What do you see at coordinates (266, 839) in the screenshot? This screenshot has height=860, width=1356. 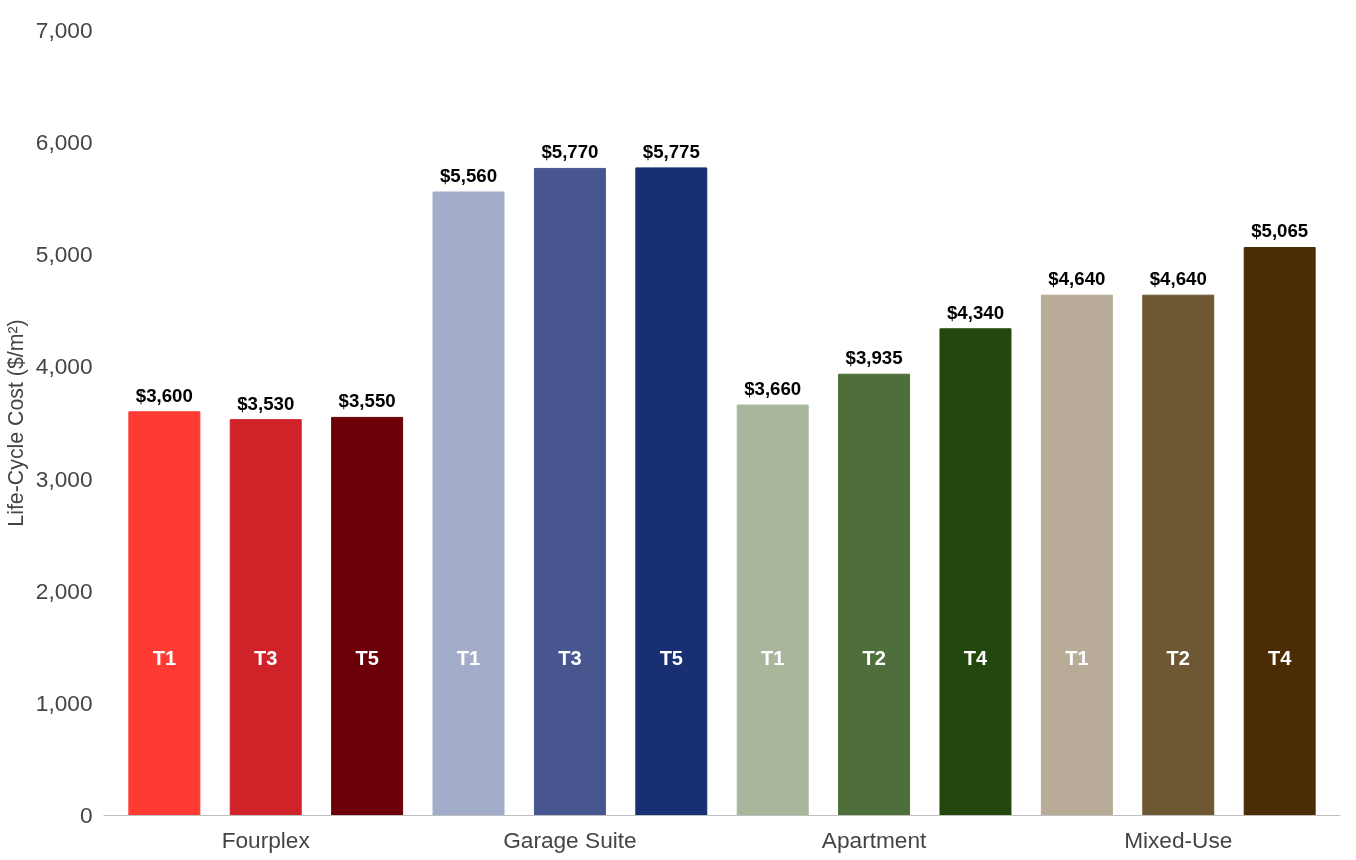 I see `text: Fourplex` at bounding box center [266, 839].